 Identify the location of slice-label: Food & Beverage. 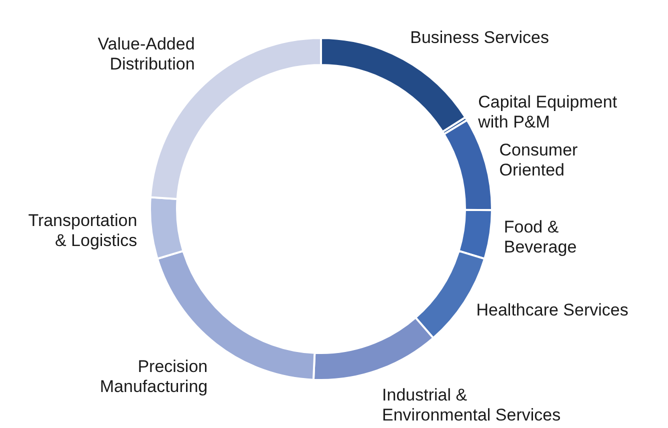
(540, 237).